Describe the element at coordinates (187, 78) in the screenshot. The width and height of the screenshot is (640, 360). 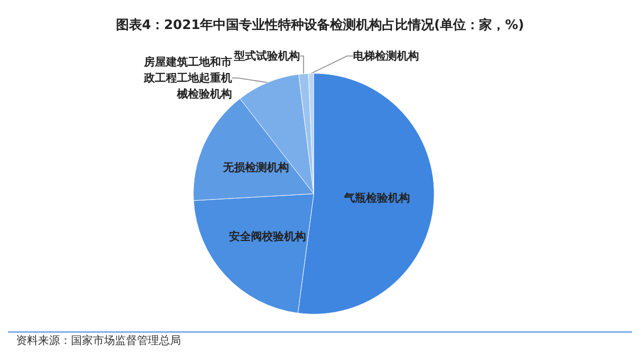
I see `slice-label: 房屋建筑工地和市政工程工地起重机械检验机构` at that location.